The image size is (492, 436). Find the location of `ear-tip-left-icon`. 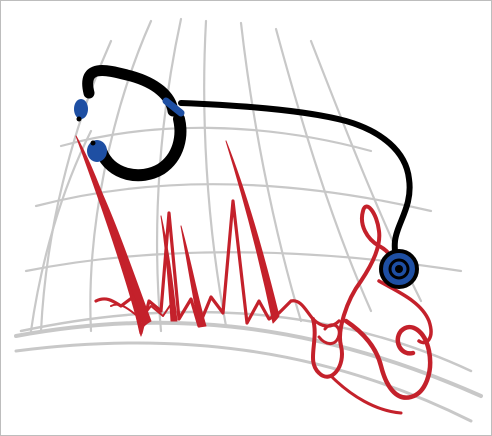

ear-tip-left-icon is located at coordinates (81, 109).